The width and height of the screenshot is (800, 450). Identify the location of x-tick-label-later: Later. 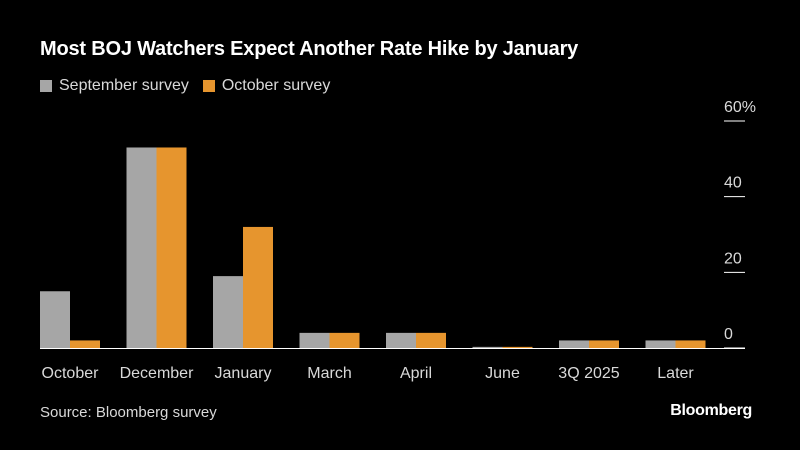
(675, 373).